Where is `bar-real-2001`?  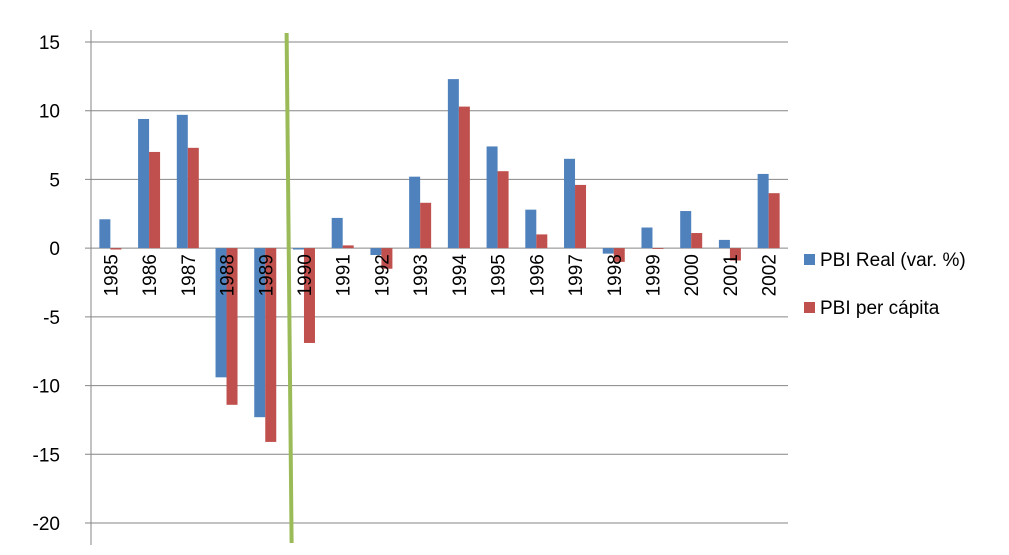 bar-real-2001 is located at coordinates (724, 244).